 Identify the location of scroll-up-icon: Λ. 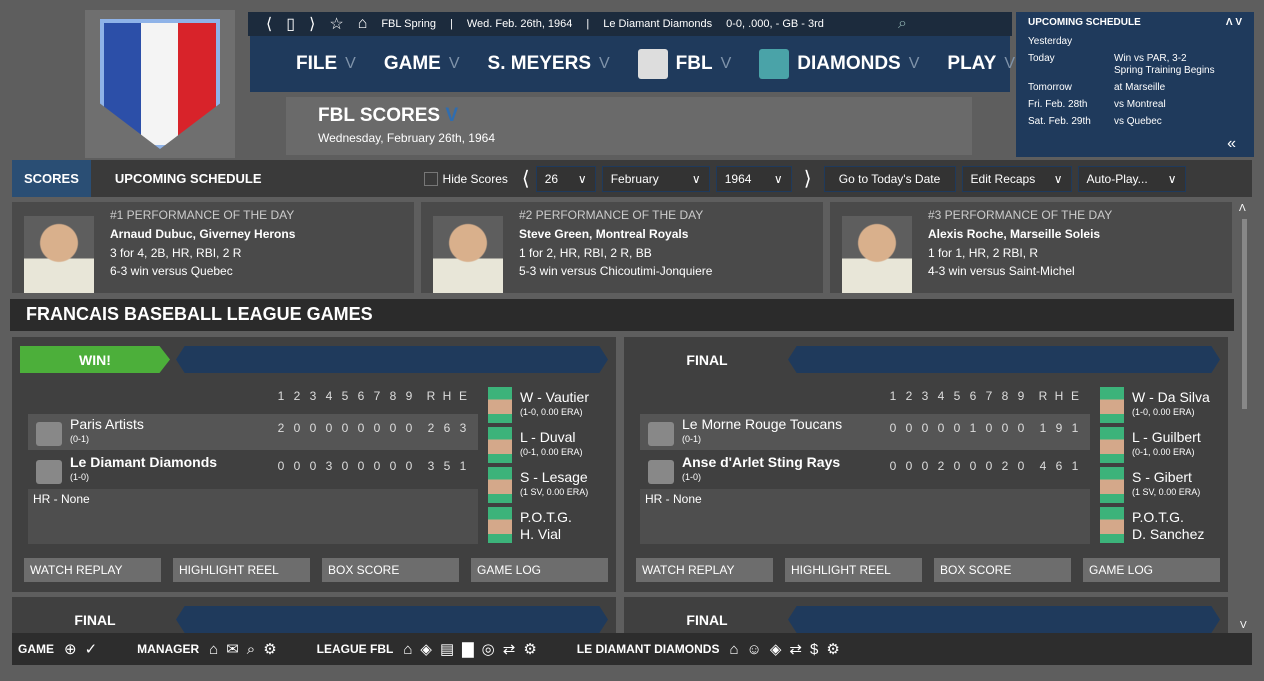
(1242, 208).